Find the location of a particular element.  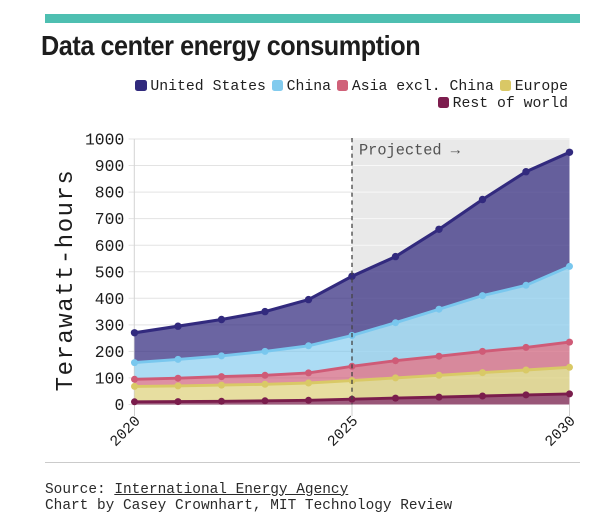

svg-text: 600 is located at coordinates (110, 246).